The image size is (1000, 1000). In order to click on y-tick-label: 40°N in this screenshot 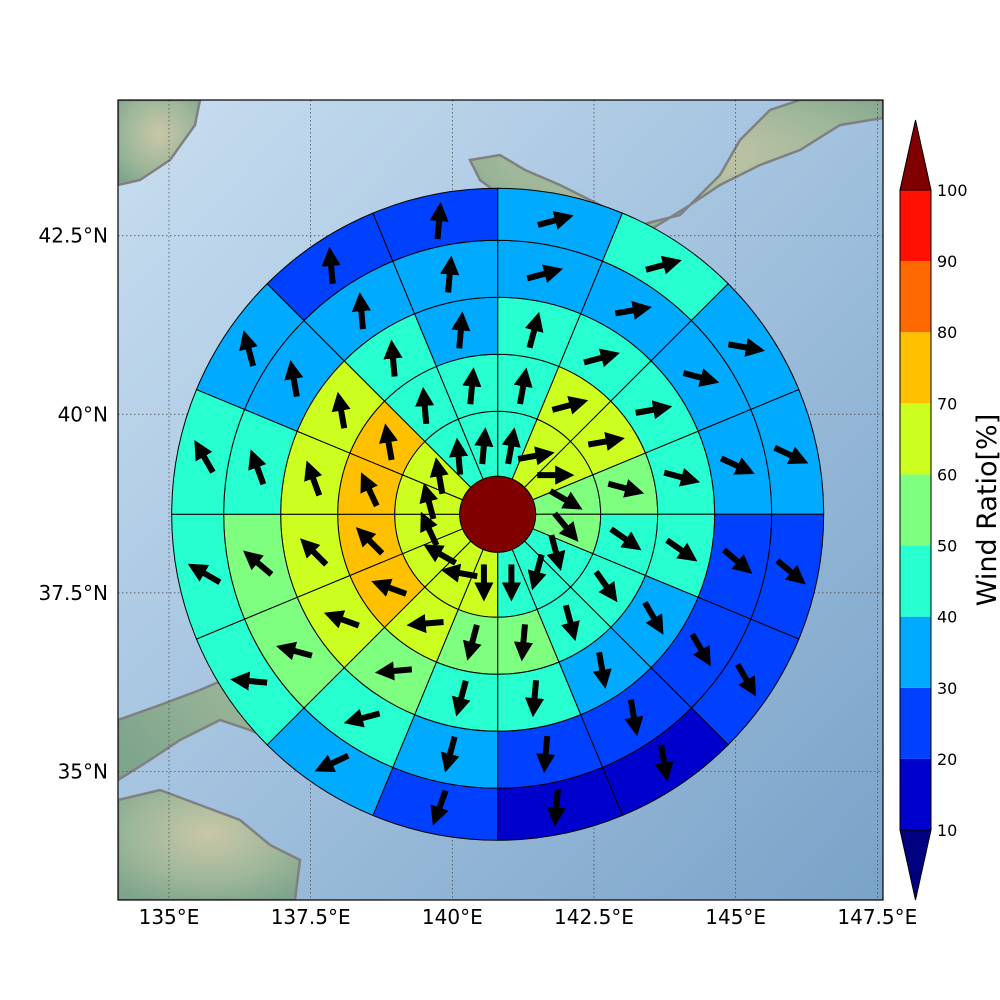, I will do `click(83, 414)`.